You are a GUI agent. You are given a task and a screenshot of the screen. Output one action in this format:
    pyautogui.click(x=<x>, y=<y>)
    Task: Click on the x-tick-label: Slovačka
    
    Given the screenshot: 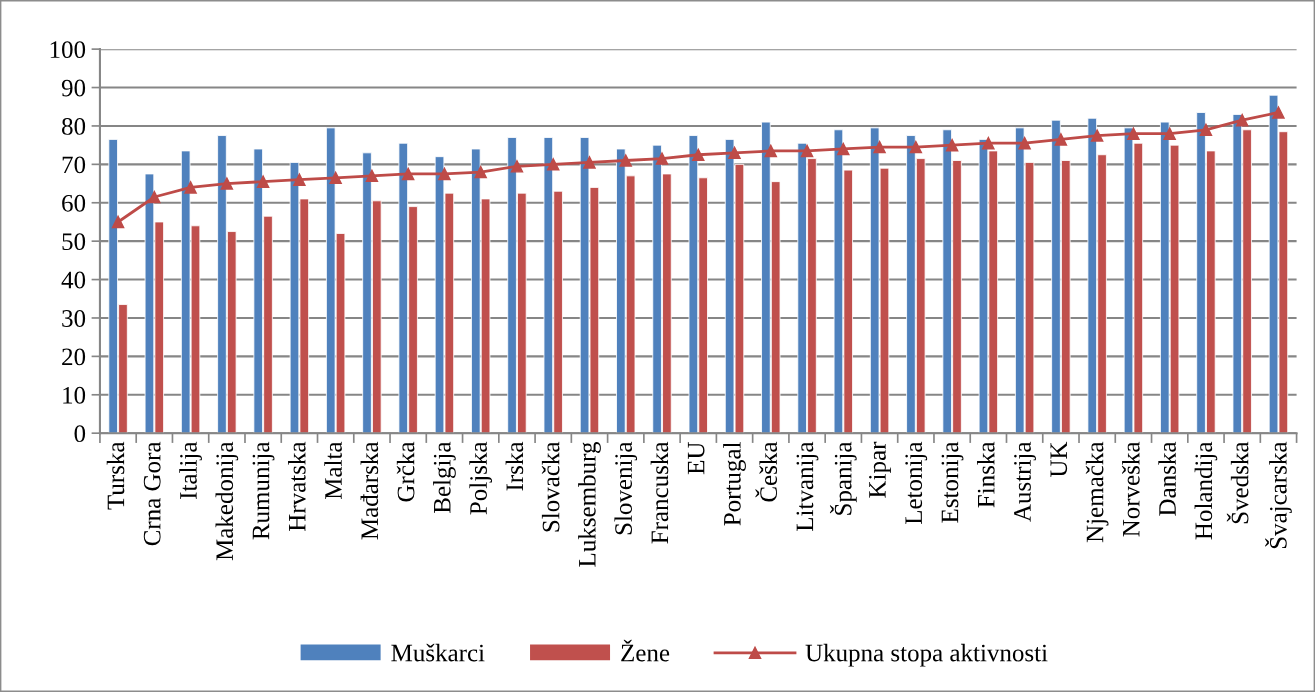 What is the action you would take?
    pyautogui.click(x=550, y=486)
    